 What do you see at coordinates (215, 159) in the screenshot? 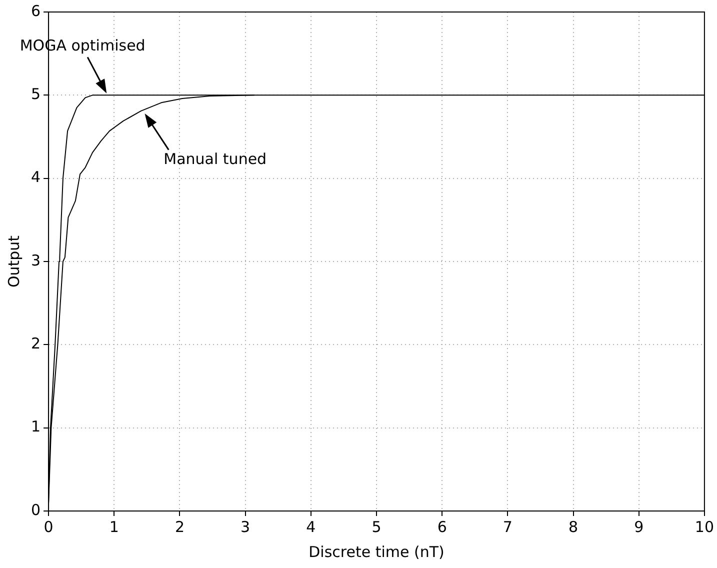
I see `annotation: Manual tuned` at bounding box center [215, 159].